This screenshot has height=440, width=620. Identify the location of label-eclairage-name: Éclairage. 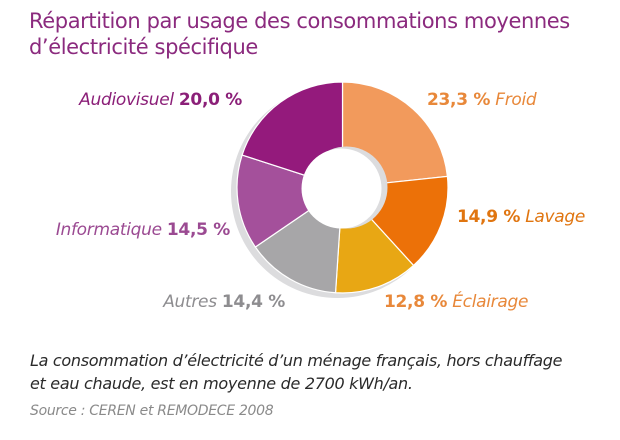
(490, 302).